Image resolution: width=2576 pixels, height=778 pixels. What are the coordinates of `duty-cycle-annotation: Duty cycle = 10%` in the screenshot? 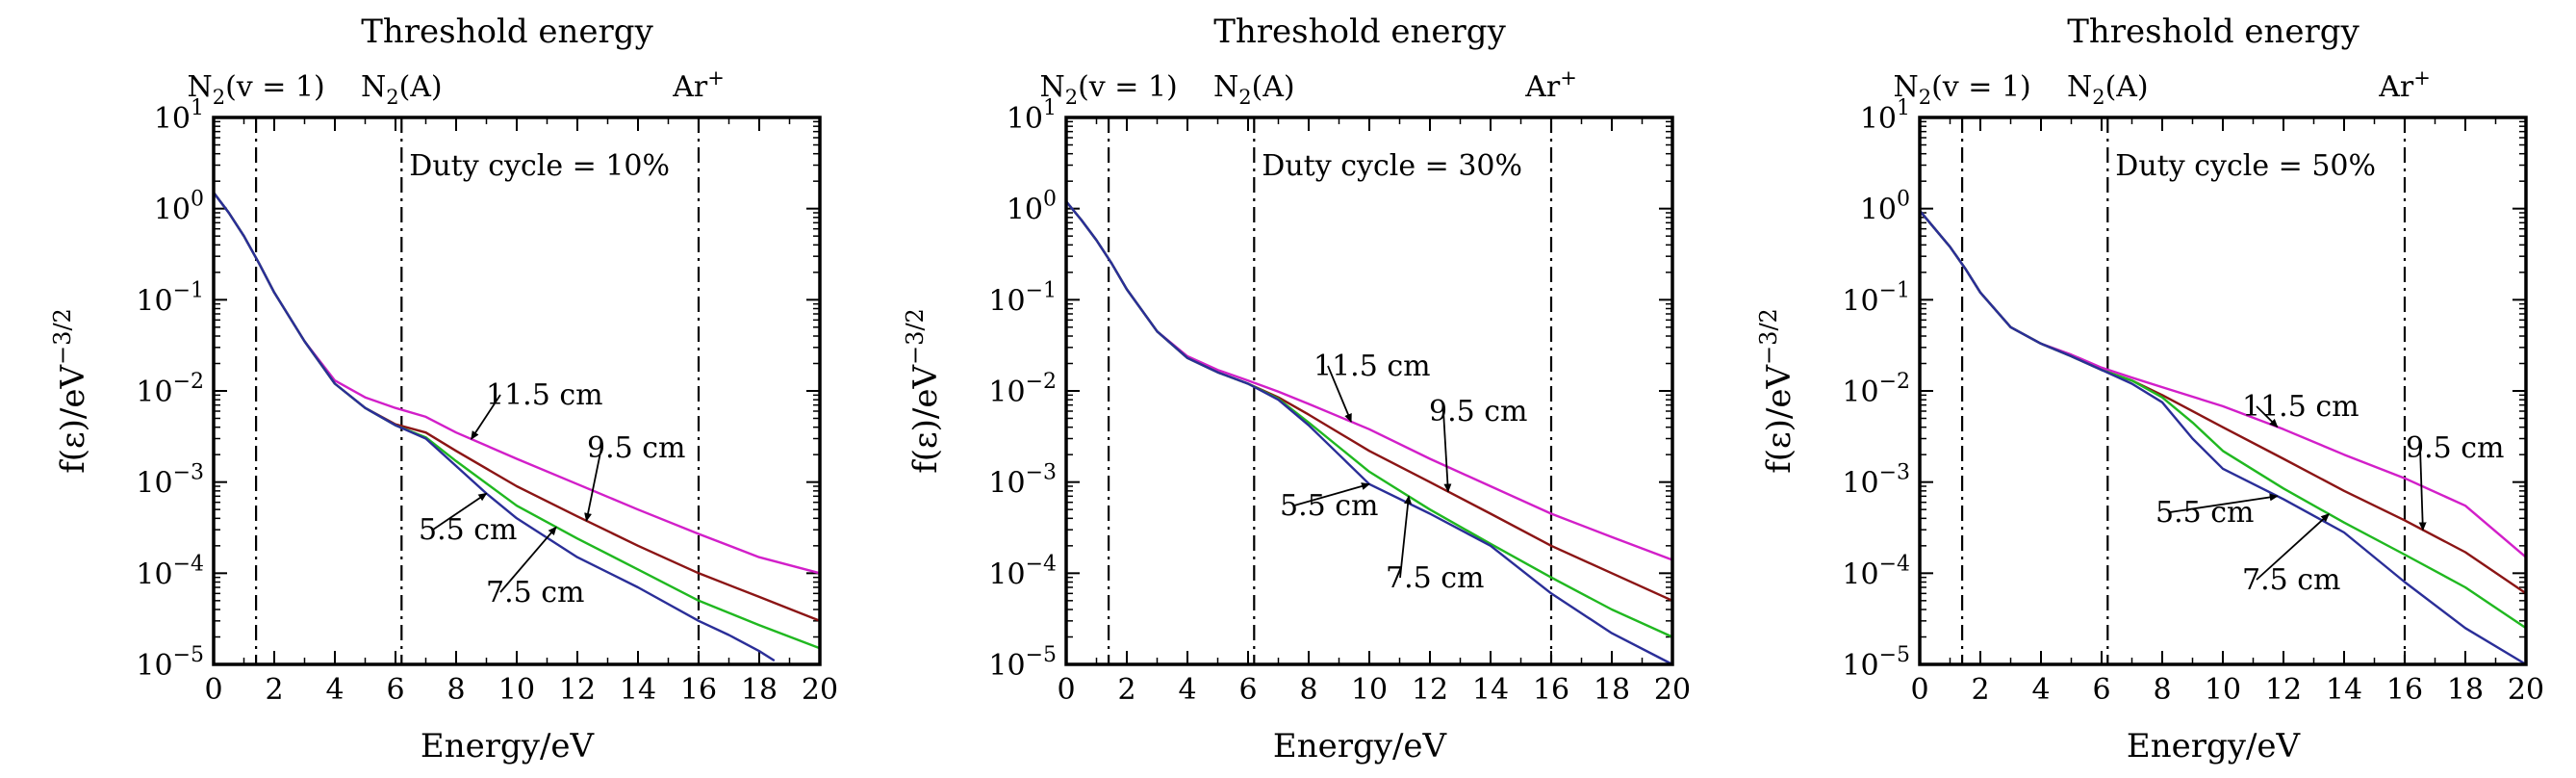 It's located at (539, 166).